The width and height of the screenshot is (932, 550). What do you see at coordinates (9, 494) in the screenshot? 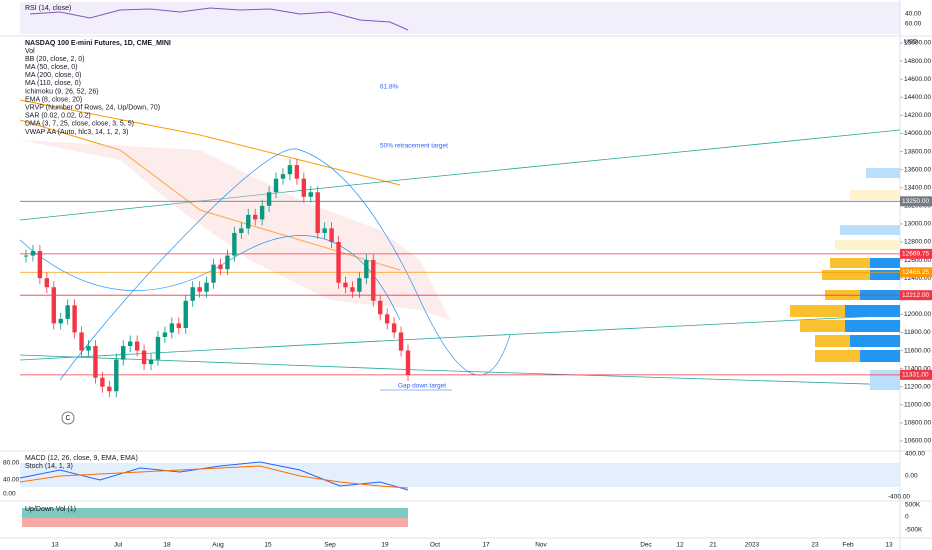
I see `stoch-tick: 0.00` at bounding box center [9, 494].